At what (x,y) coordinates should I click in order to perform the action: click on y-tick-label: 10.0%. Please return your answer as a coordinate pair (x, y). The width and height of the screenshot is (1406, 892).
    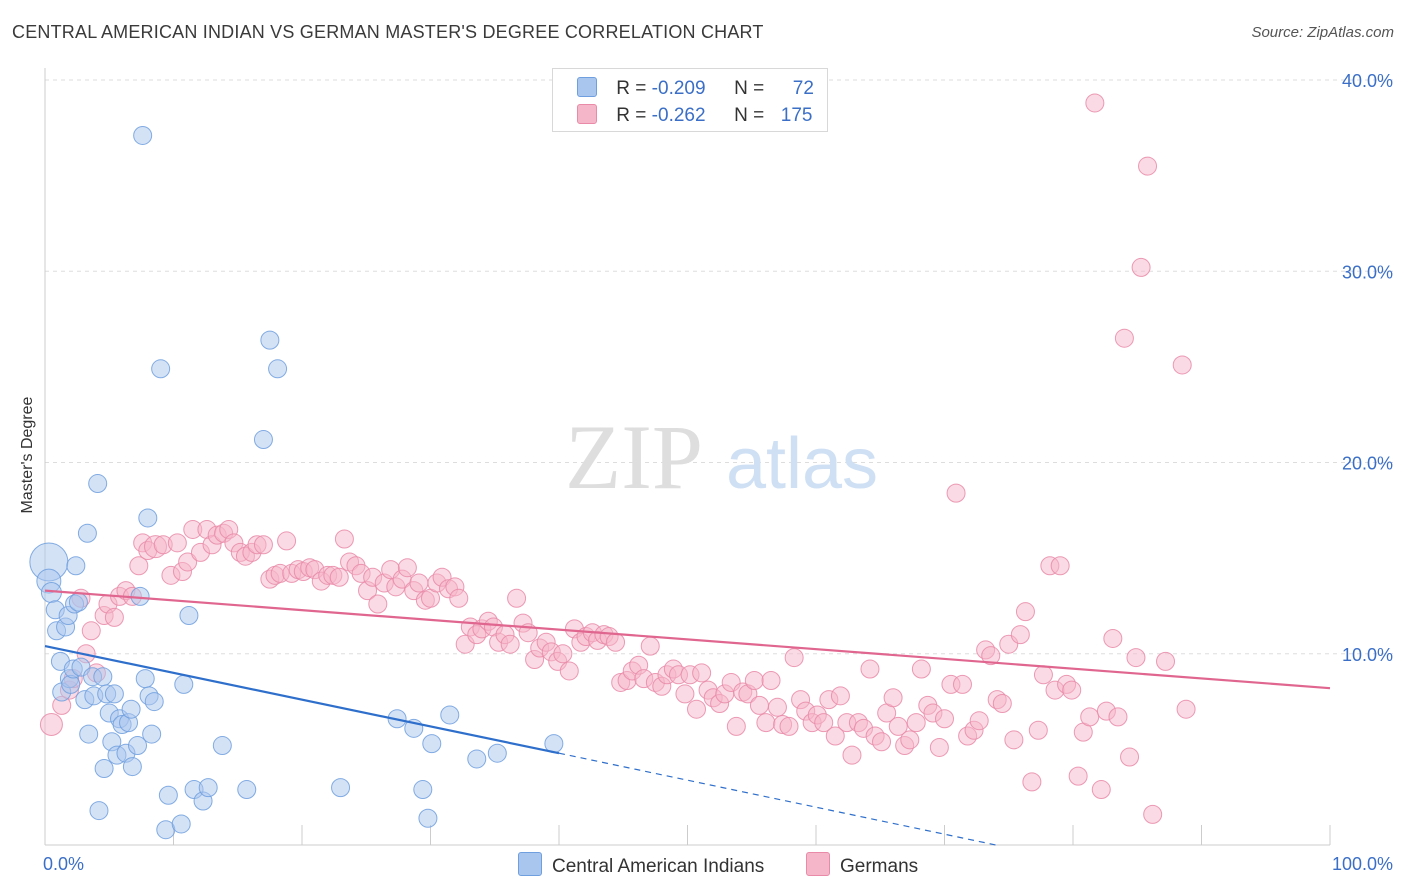
    Looking at the image, I should click on (1367, 655).